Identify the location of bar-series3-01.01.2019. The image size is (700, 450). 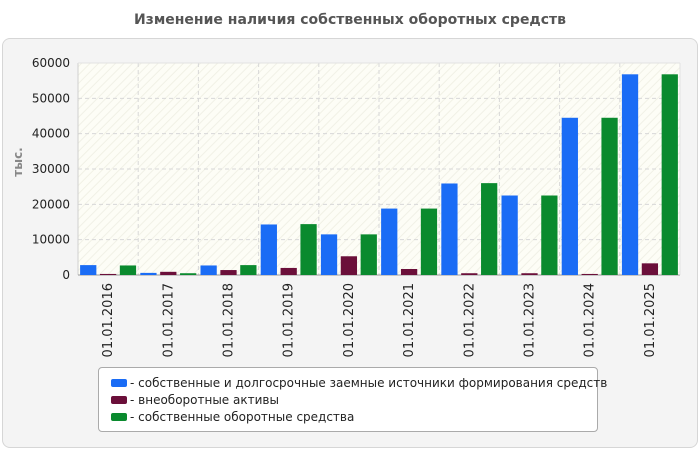
(308, 249).